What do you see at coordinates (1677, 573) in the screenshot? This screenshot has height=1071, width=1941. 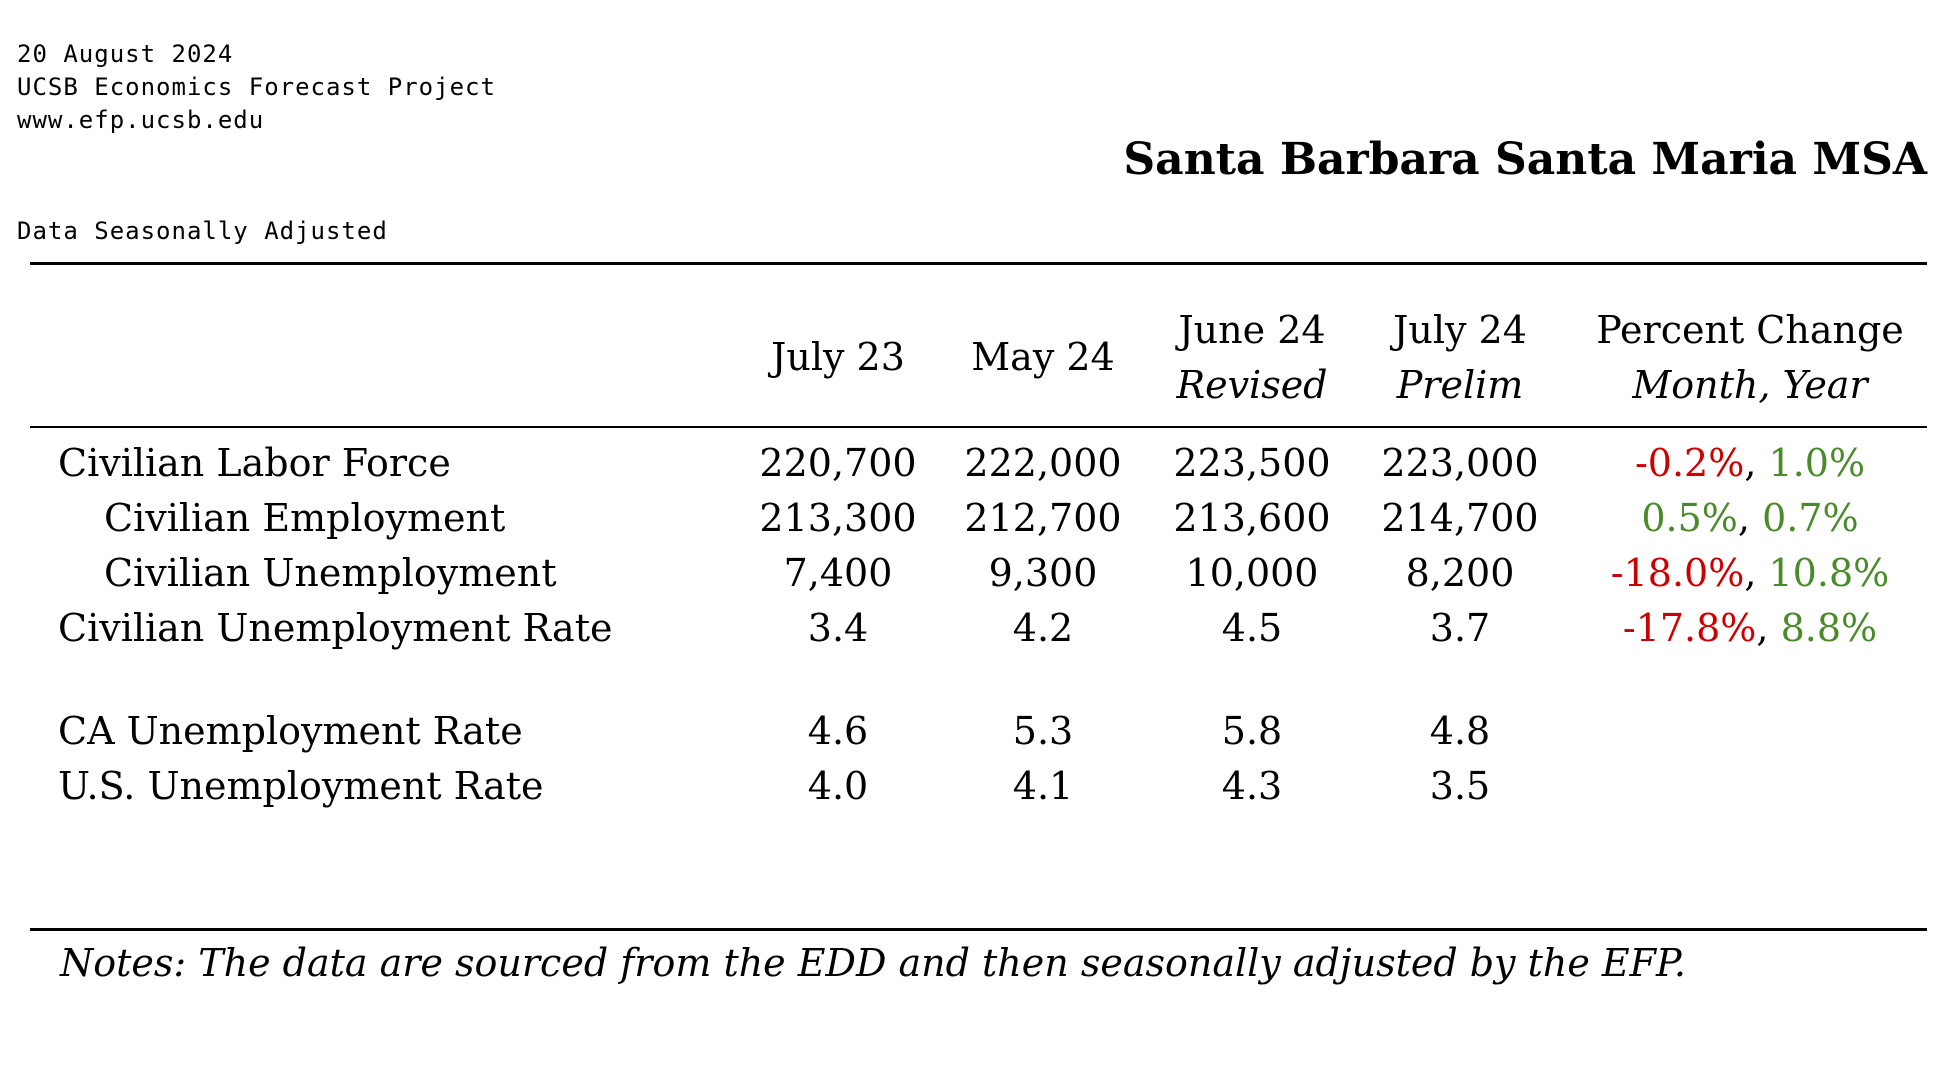 I see `month-change: -18.0%` at bounding box center [1677, 573].